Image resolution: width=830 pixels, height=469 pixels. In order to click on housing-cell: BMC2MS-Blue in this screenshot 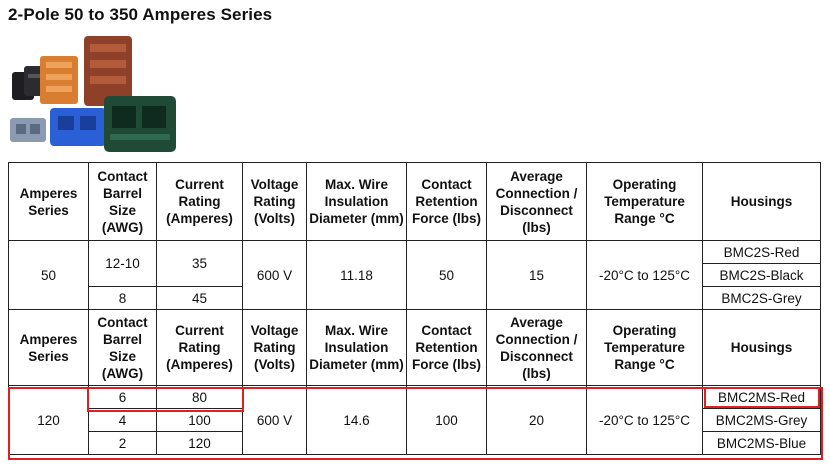, I will do `click(761, 443)`.